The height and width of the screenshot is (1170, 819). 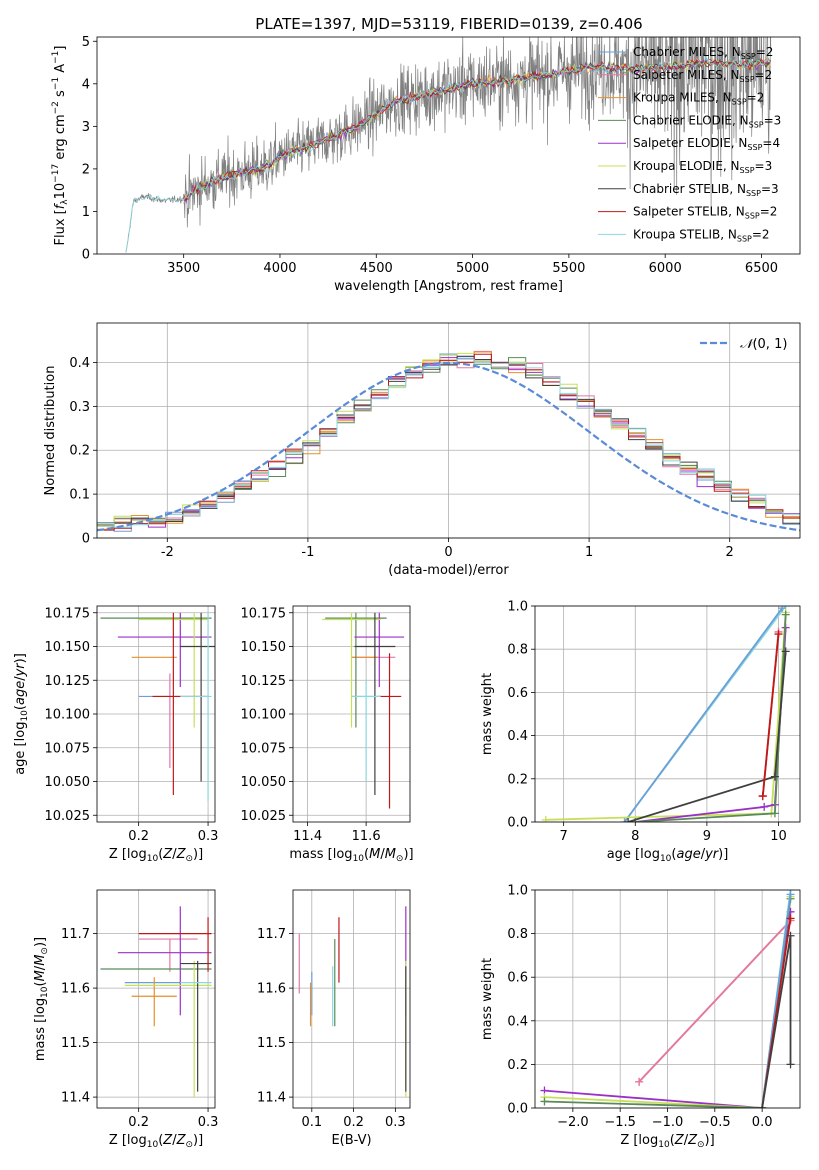 I want to click on y-axis-label: Normed distribution, so click(x=50, y=431).